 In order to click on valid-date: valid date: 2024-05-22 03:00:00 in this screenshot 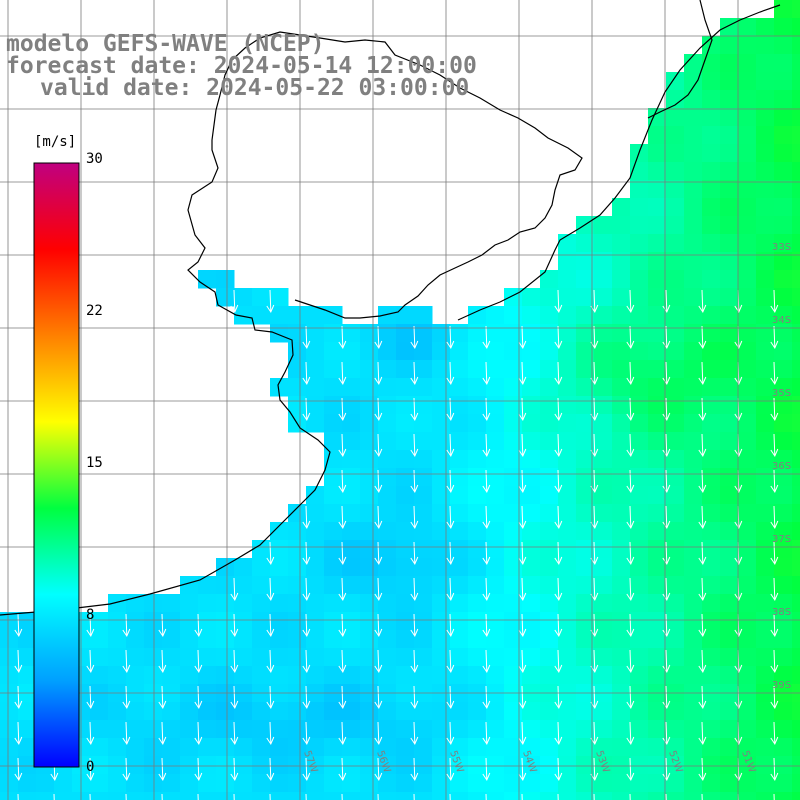, I will do `click(255, 88)`.